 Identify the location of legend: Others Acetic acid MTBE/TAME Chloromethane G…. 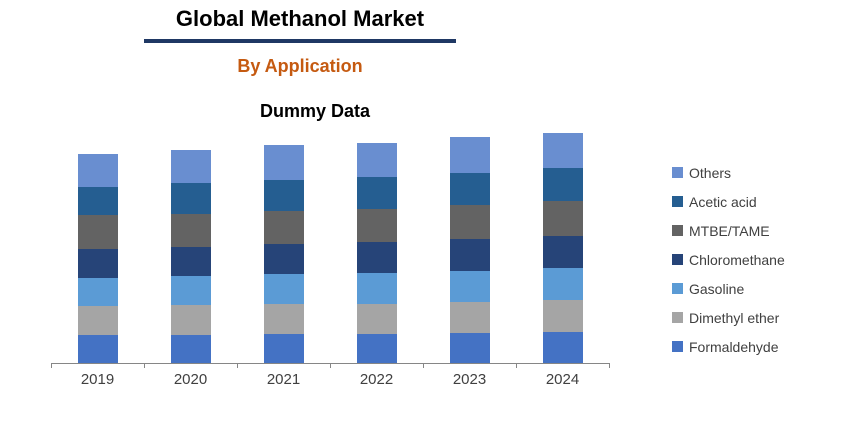
(728, 266).